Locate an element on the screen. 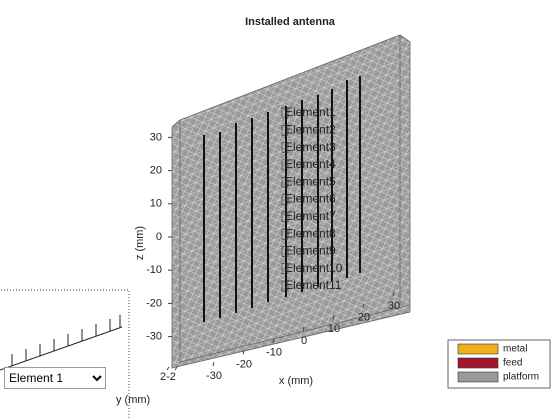 The width and height of the screenshot is (560, 420). element-label: Element1 is located at coordinates (310, 112).